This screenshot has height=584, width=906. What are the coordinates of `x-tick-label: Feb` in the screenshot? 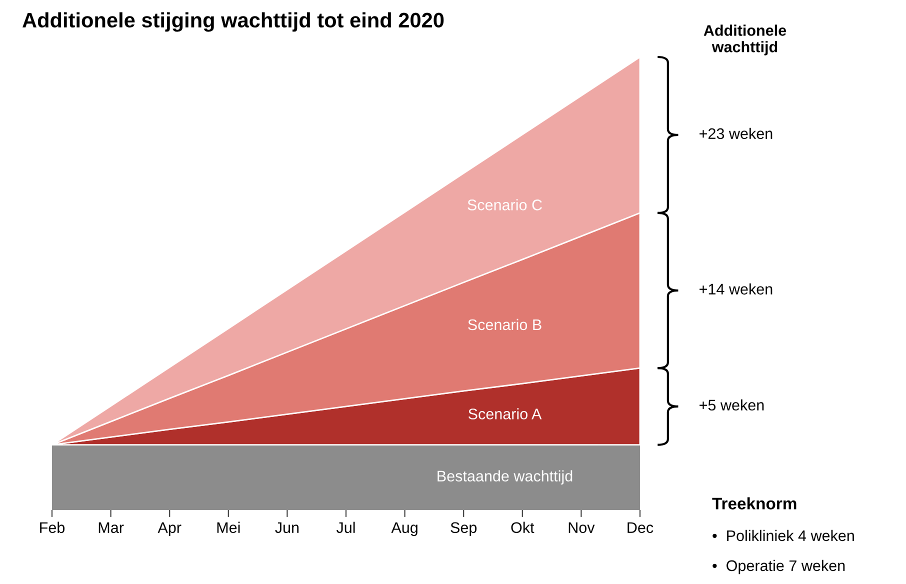 It's located at (52, 528).